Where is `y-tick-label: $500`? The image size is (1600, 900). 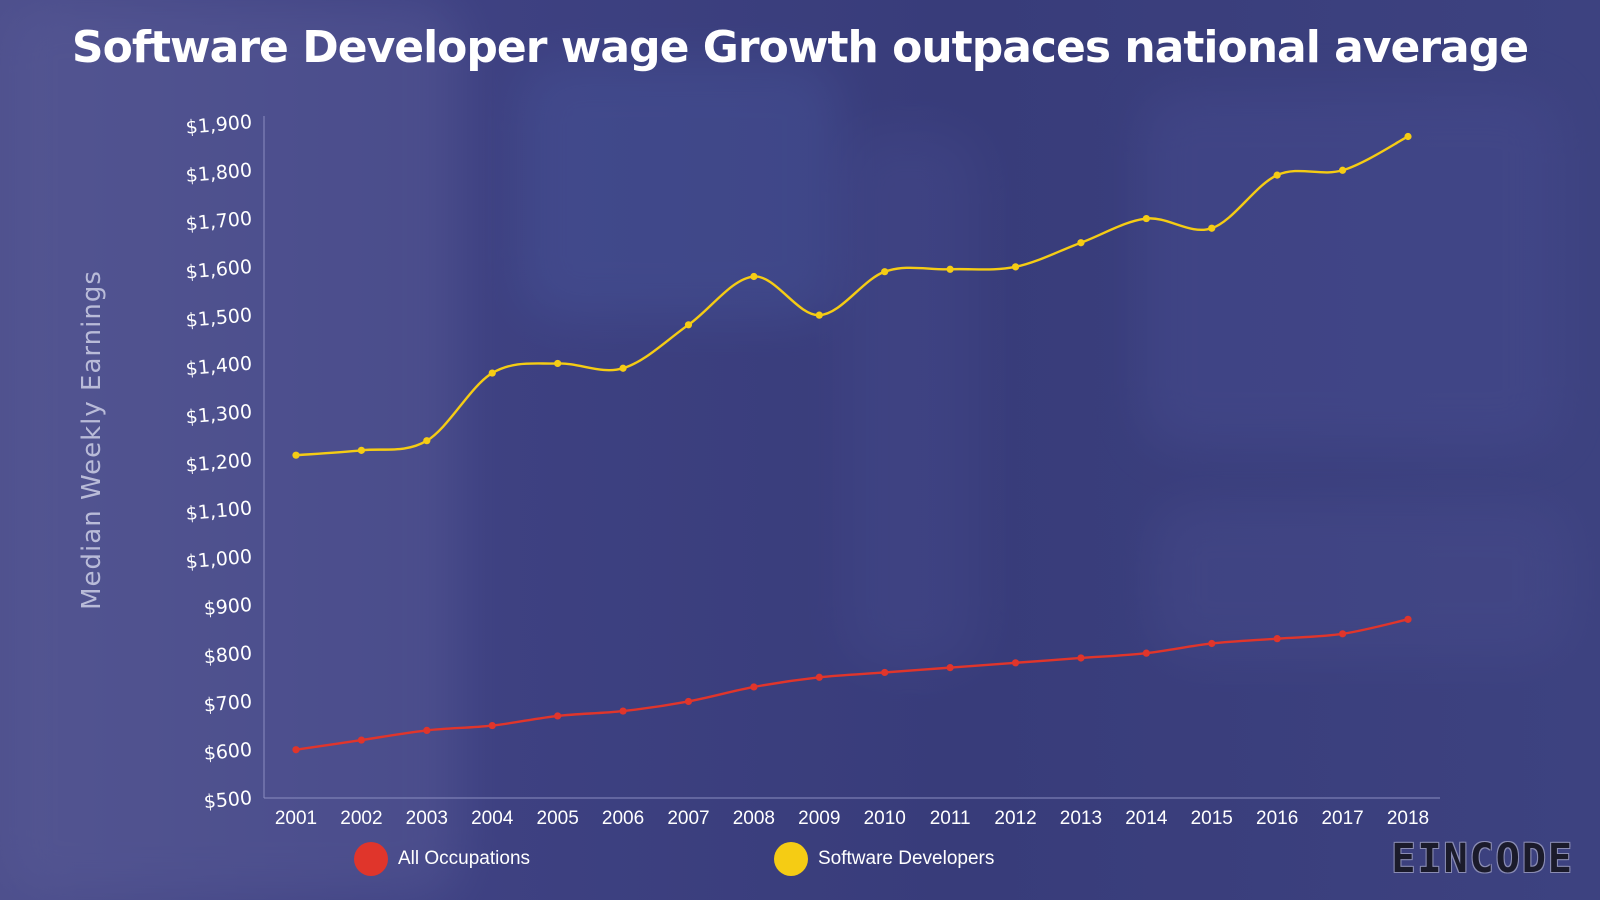 y-tick-label: $500 is located at coordinates (228, 800).